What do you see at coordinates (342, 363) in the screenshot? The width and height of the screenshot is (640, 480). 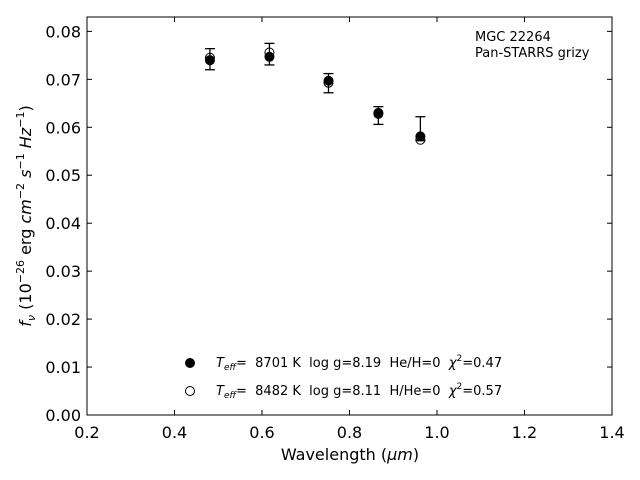 I see `legend-1-params: = 8701 K log g=8.19 He/H=0` at bounding box center [342, 363].